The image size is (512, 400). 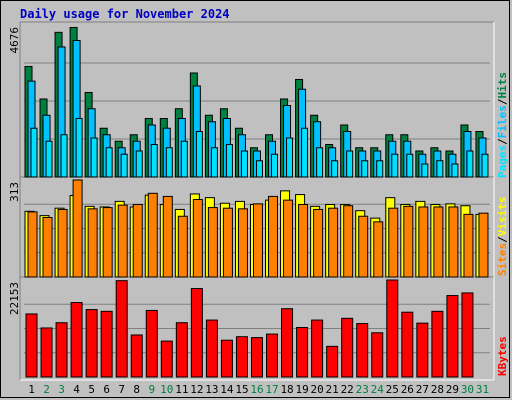 I want to click on day-label-22: 22, so click(x=347, y=389).